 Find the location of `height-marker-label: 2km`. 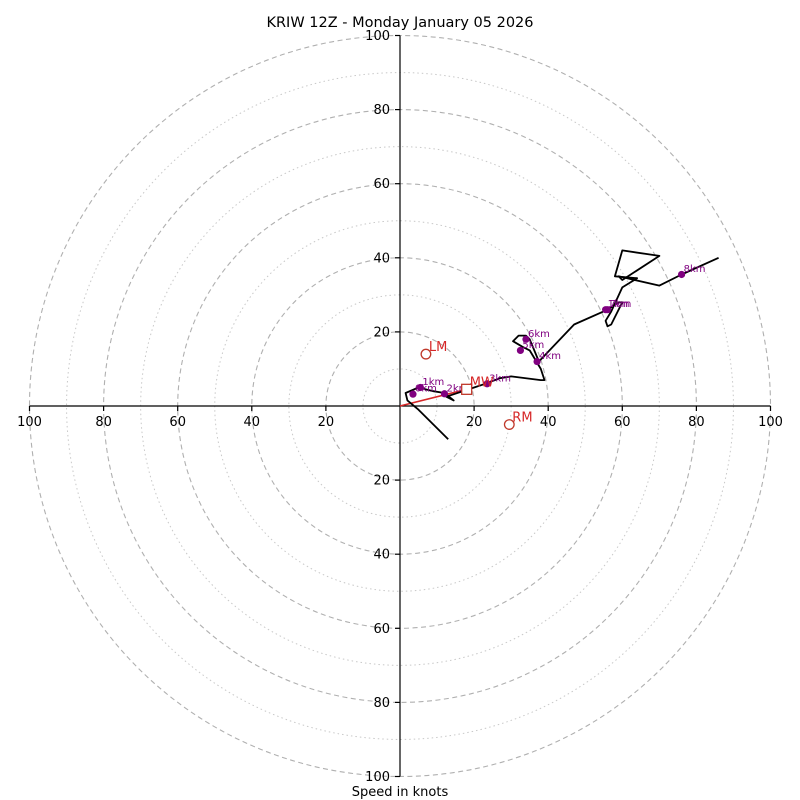

height-marker-label: 2km is located at coordinates (457, 388).